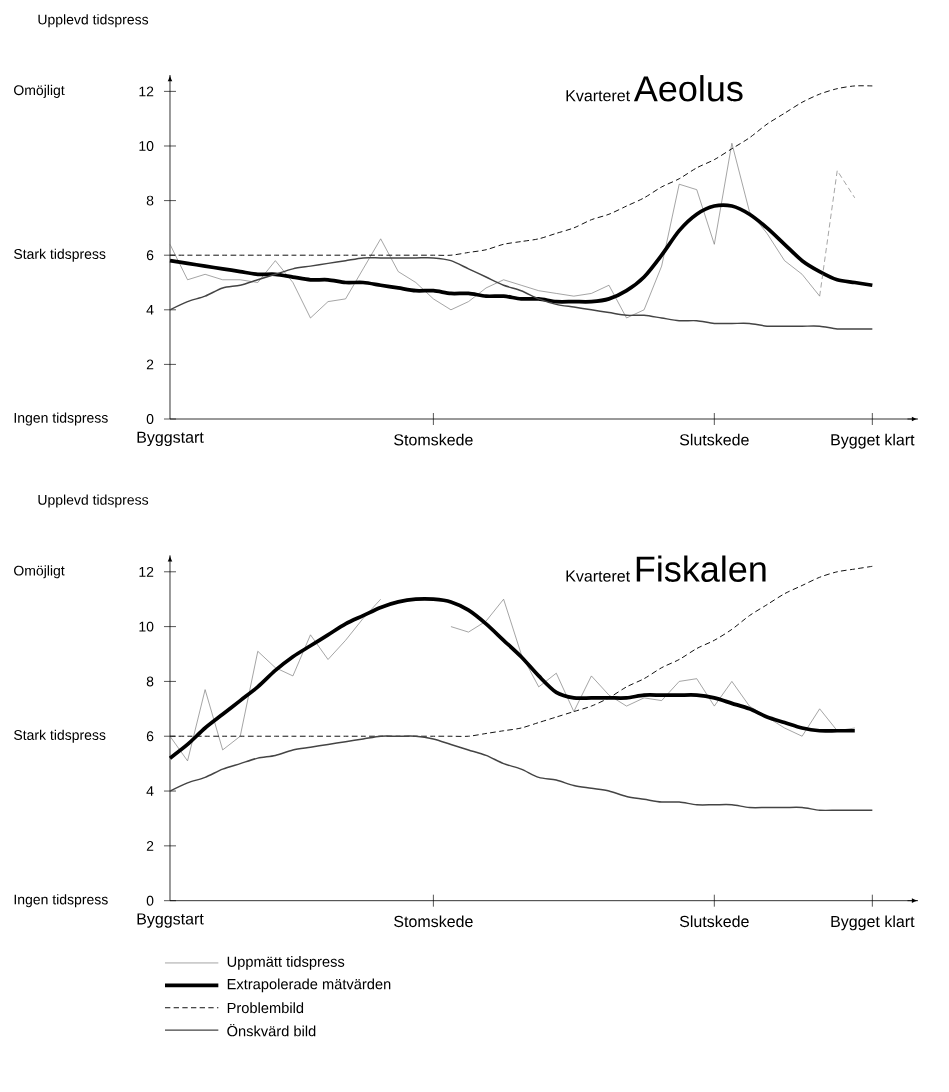 This screenshot has height=1092, width=949. Describe the element at coordinates (271, 1030) in the screenshot. I see `legend-label: Önskvärd bild` at that location.